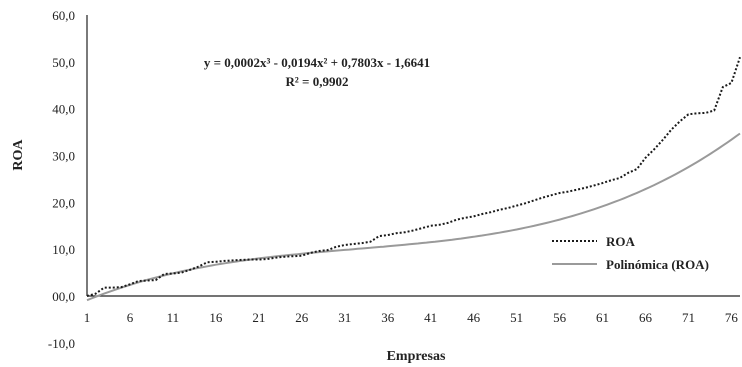 This screenshot has width=742, height=367. I want to click on x-axis-ticks: 1 6 11 16 21 26 31 36 41 46 51 56 61 66 71 76, so click(411, 317).